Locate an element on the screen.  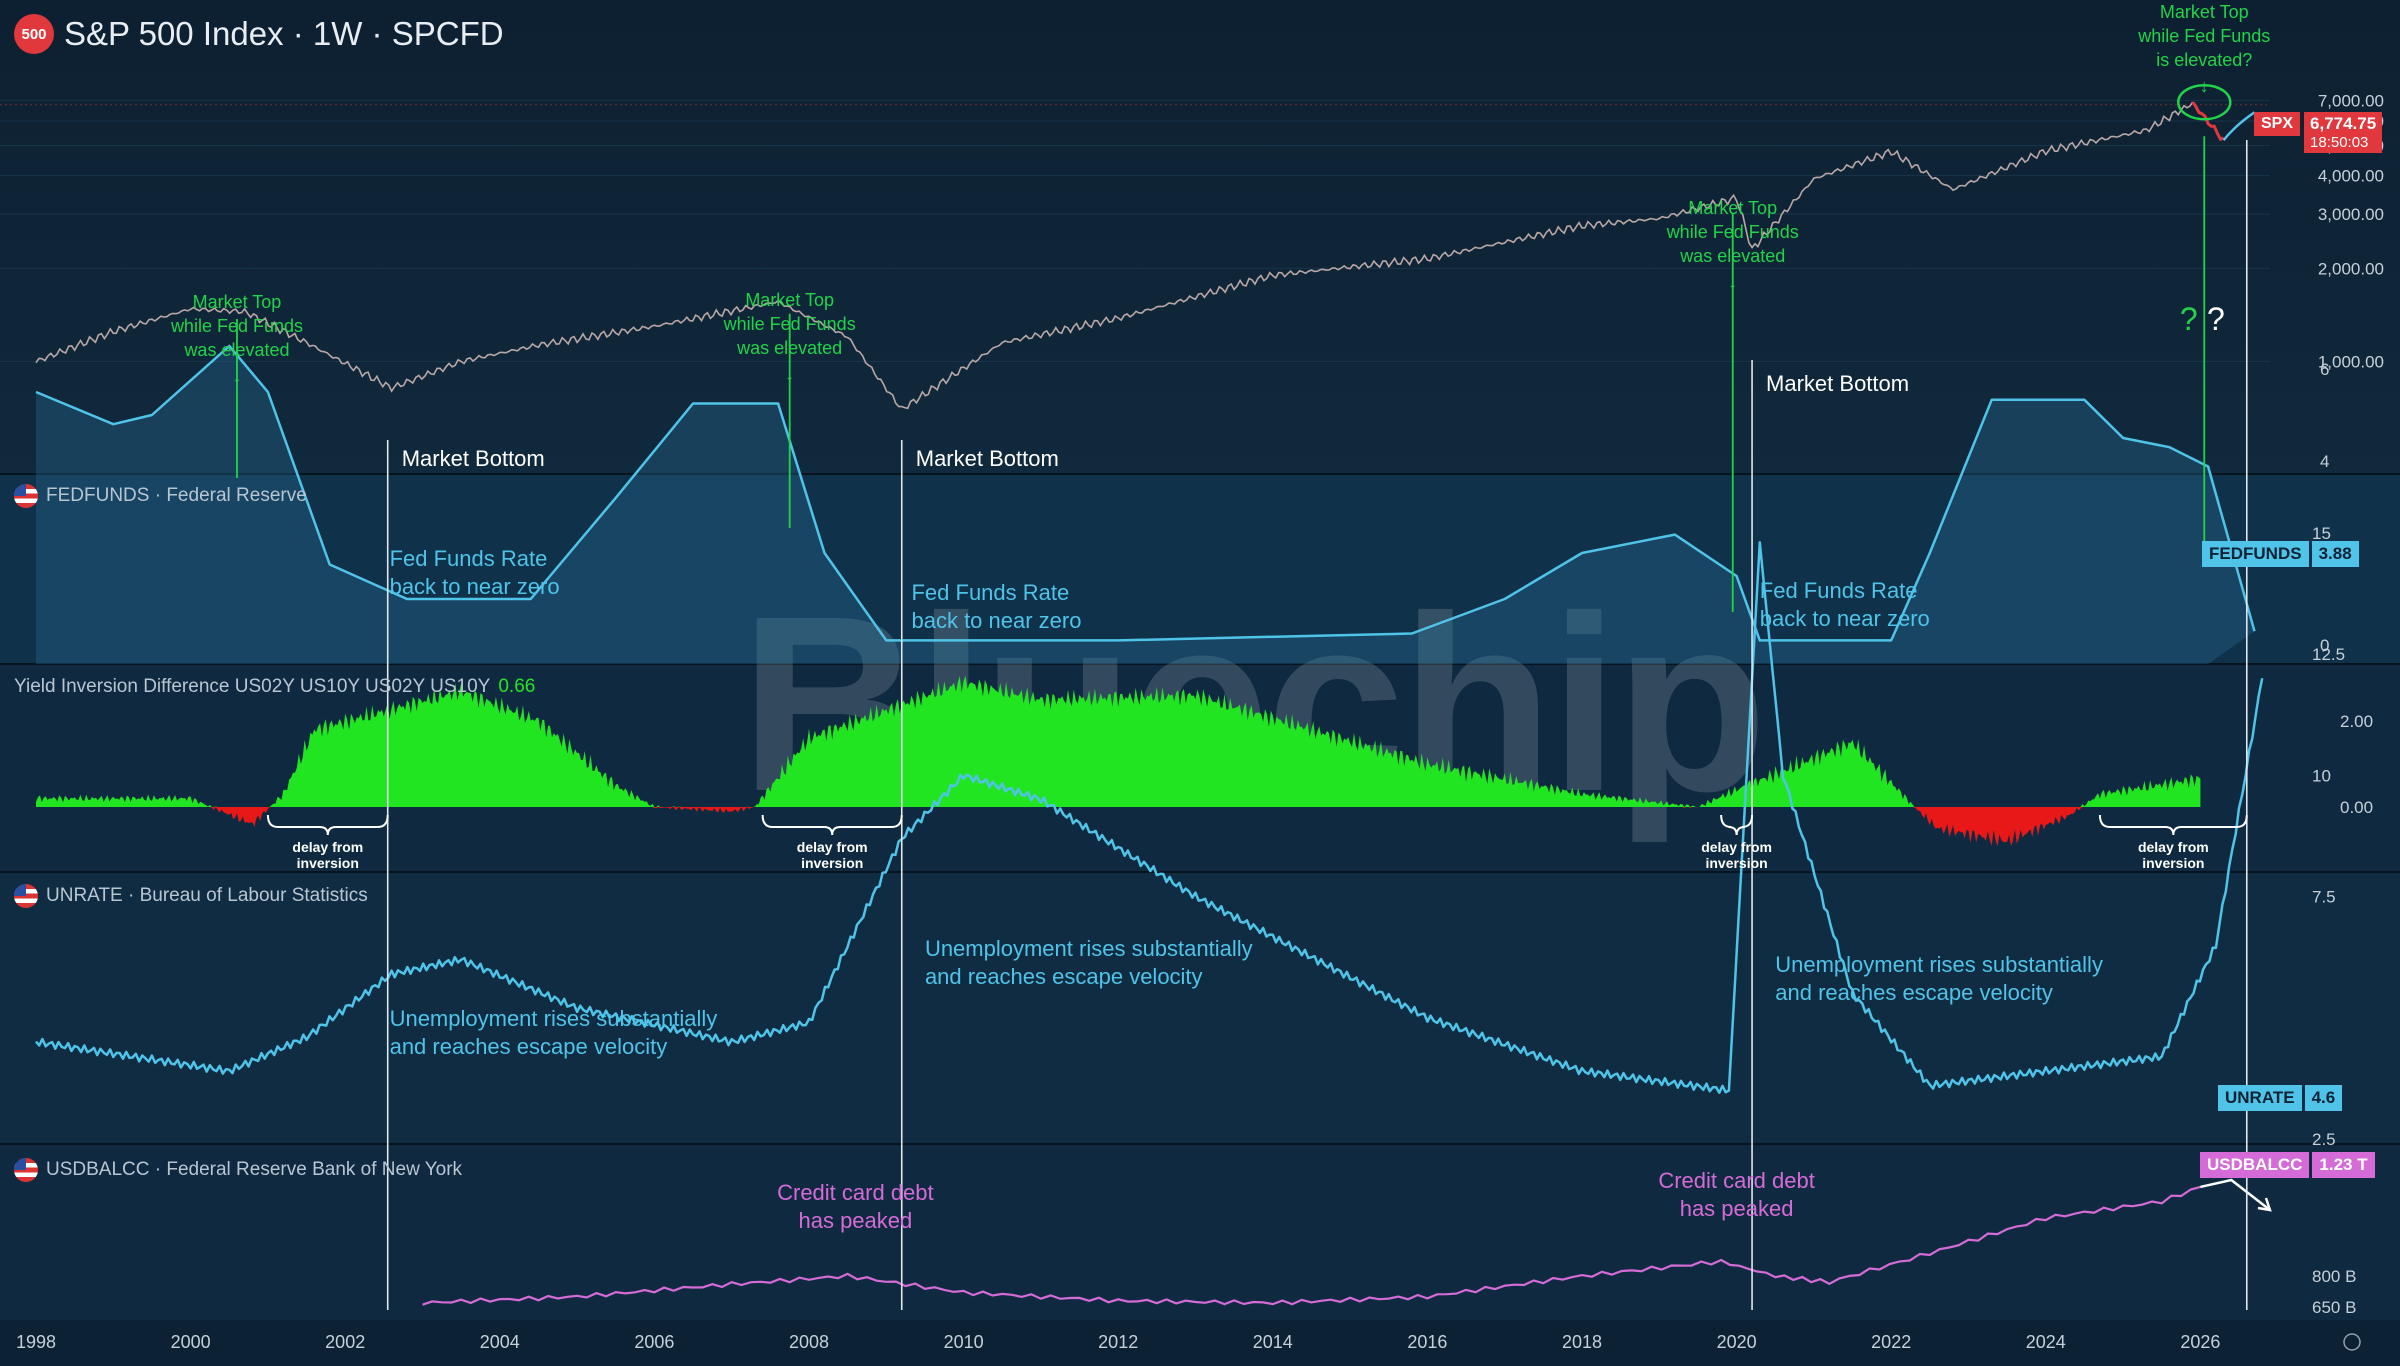
unrate-legend: UNRATE · Bureau of Labour Statistics is located at coordinates (191, 896).